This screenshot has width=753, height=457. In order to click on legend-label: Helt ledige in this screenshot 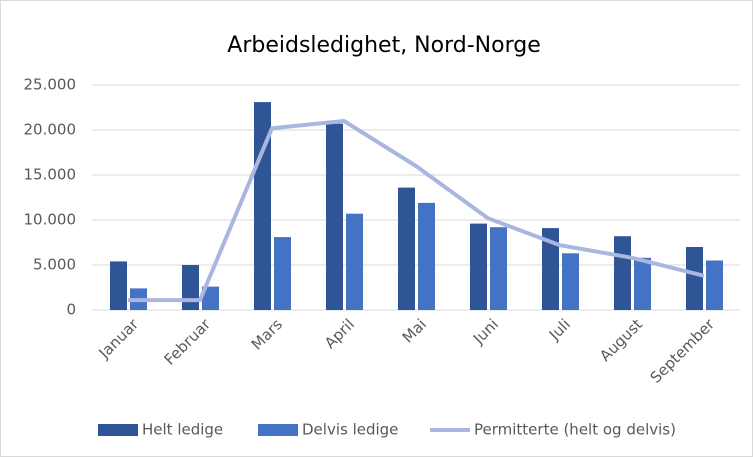, I will do `click(182, 430)`.